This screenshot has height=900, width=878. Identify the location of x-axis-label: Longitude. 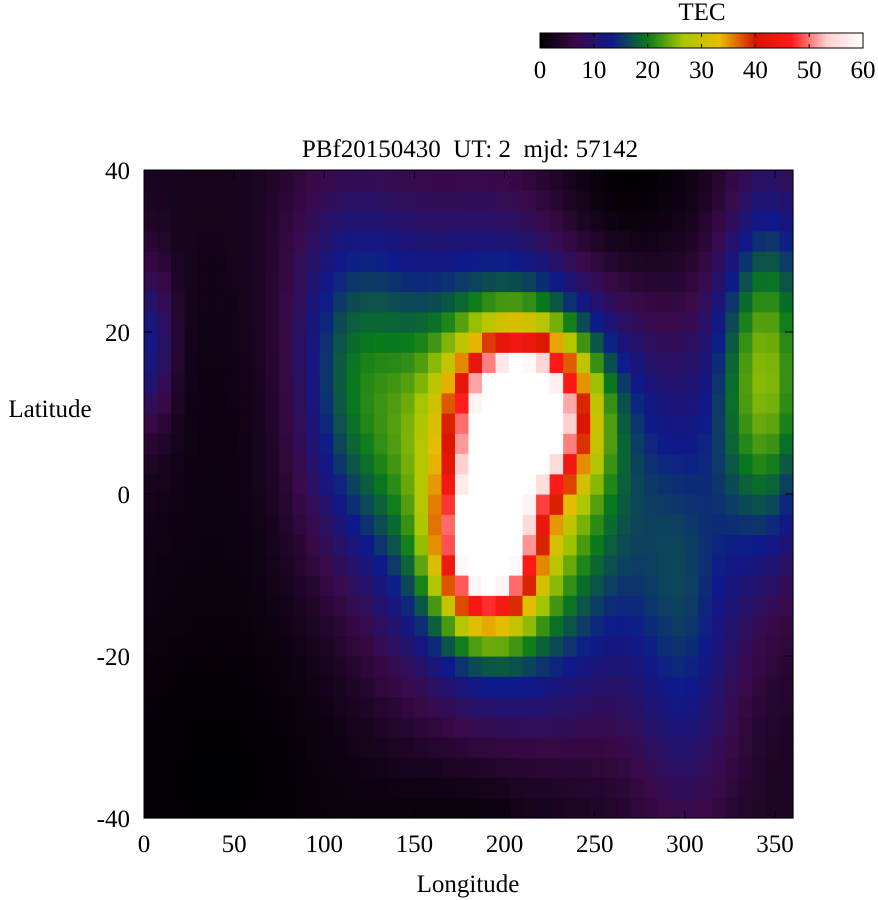
(468, 884).